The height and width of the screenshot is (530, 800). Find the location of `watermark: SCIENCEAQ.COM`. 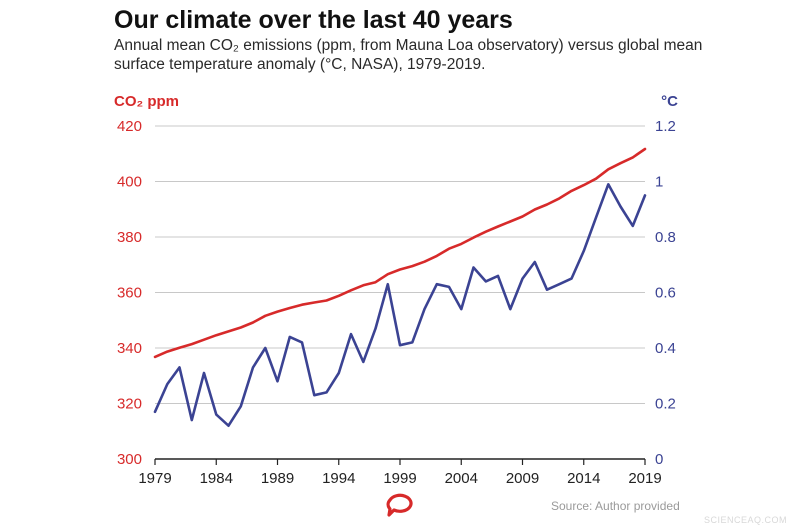

watermark: SCIENCEAQ.COM is located at coordinates (746, 520).